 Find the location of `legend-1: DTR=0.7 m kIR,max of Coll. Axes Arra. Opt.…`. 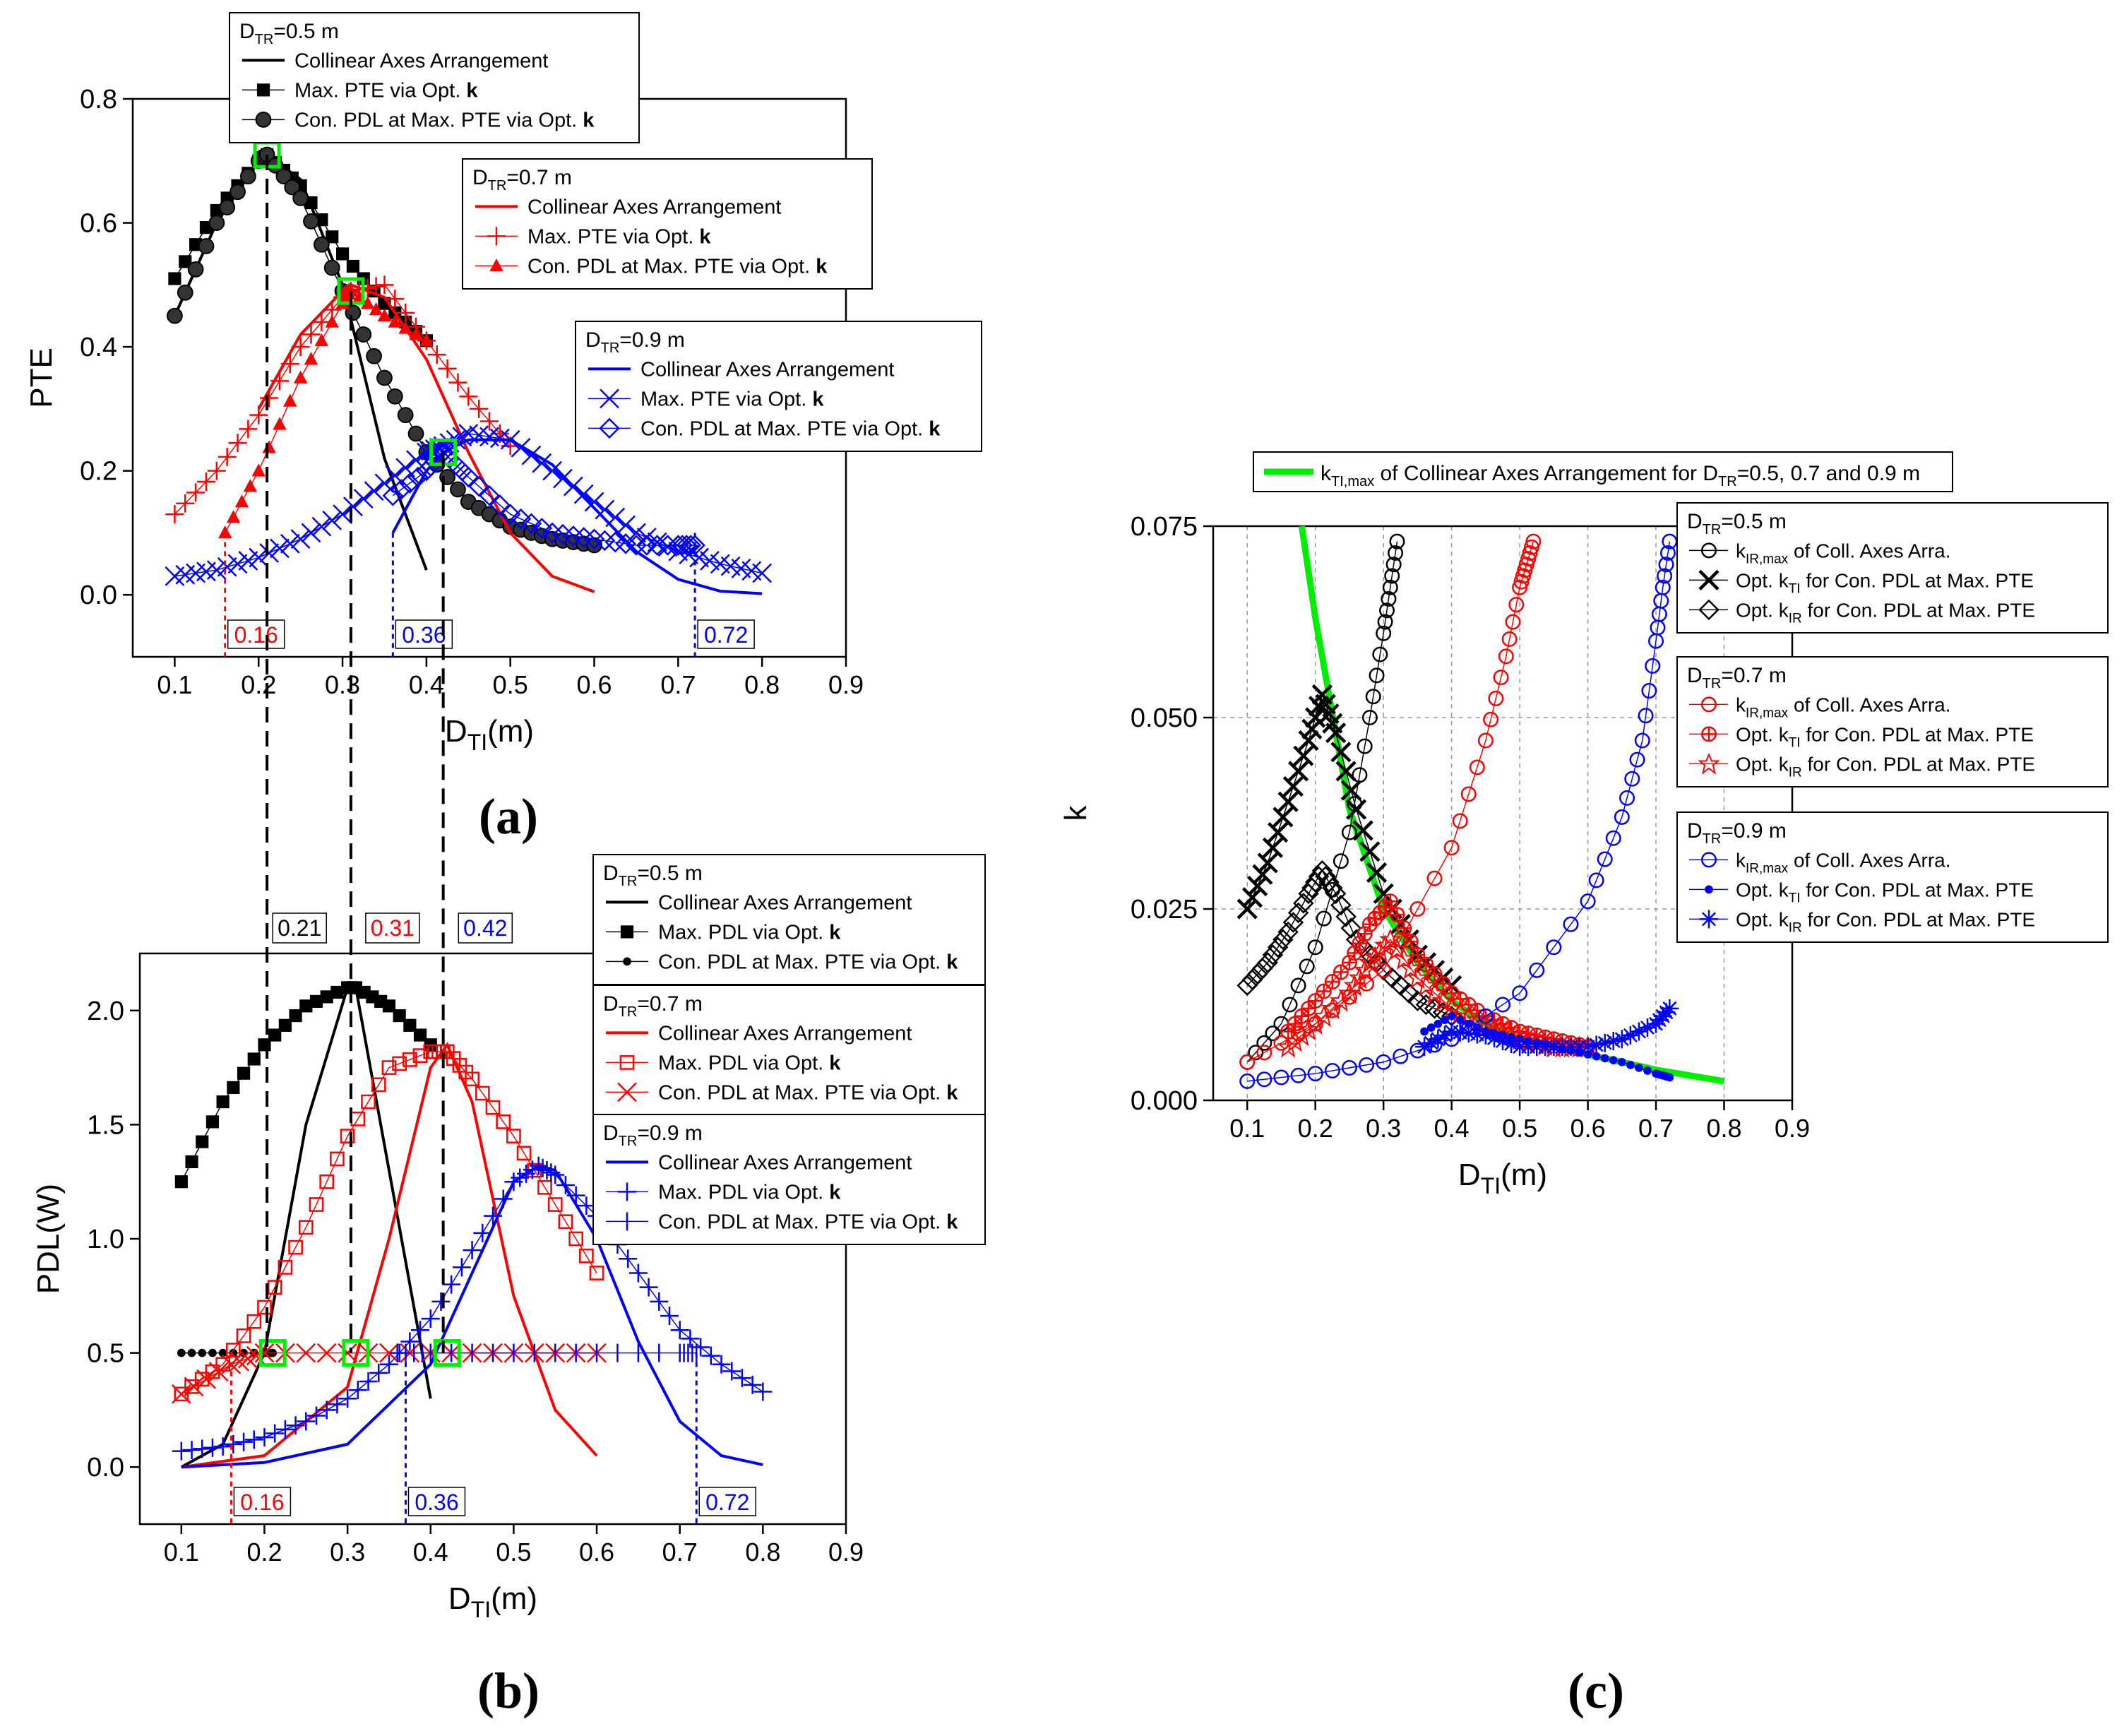

legend-1: DTR=0.7 m kIR,max of Coll. Axes Arra. Opt.… is located at coordinates (1892, 721).